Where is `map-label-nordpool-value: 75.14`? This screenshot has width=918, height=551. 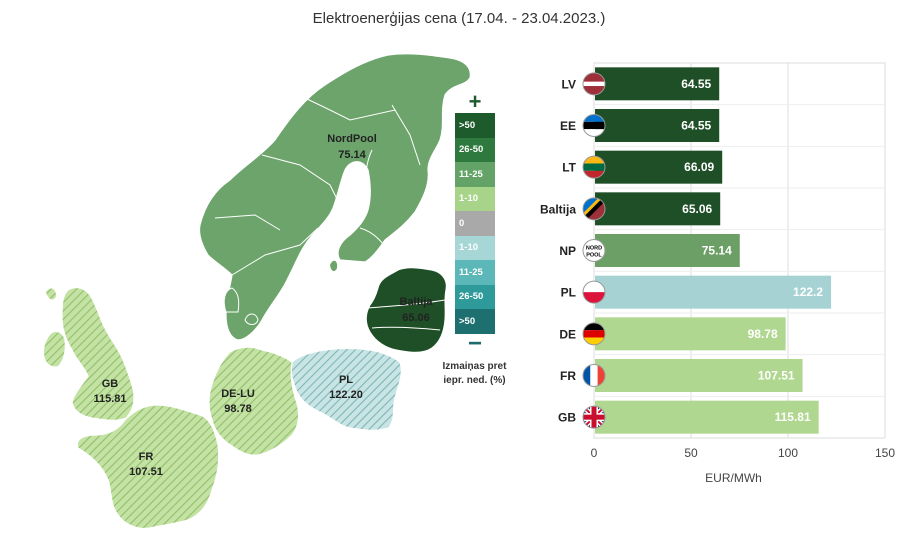
map-label-nordpool-value: 75.14 is located at coordinates (352, 155).